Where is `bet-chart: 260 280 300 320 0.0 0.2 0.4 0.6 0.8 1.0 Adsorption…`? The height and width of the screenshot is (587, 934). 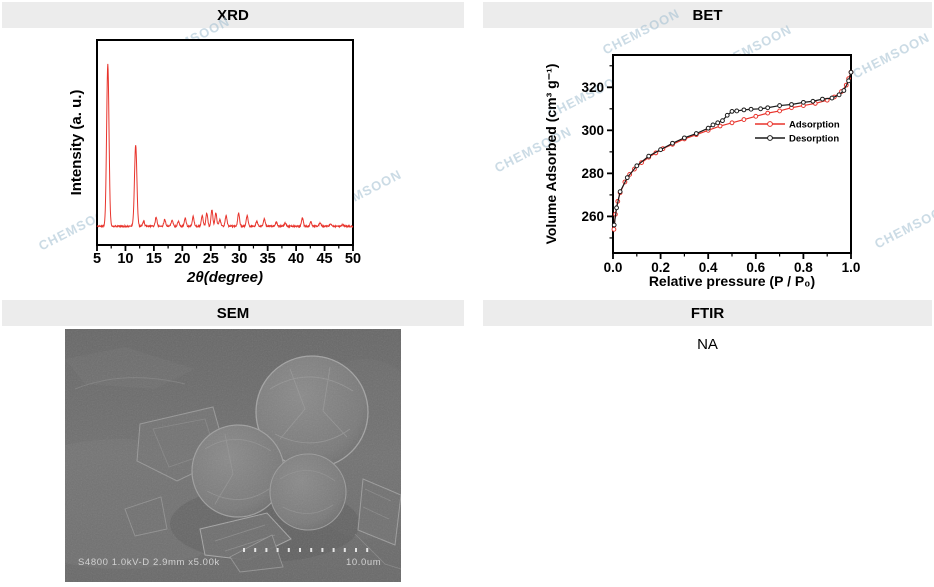
bet-chart: 260 280 300 320 0.0 0.2 0.4 0.6 0.8 1.0 Adsorption… is located at coordinates (702, 171).